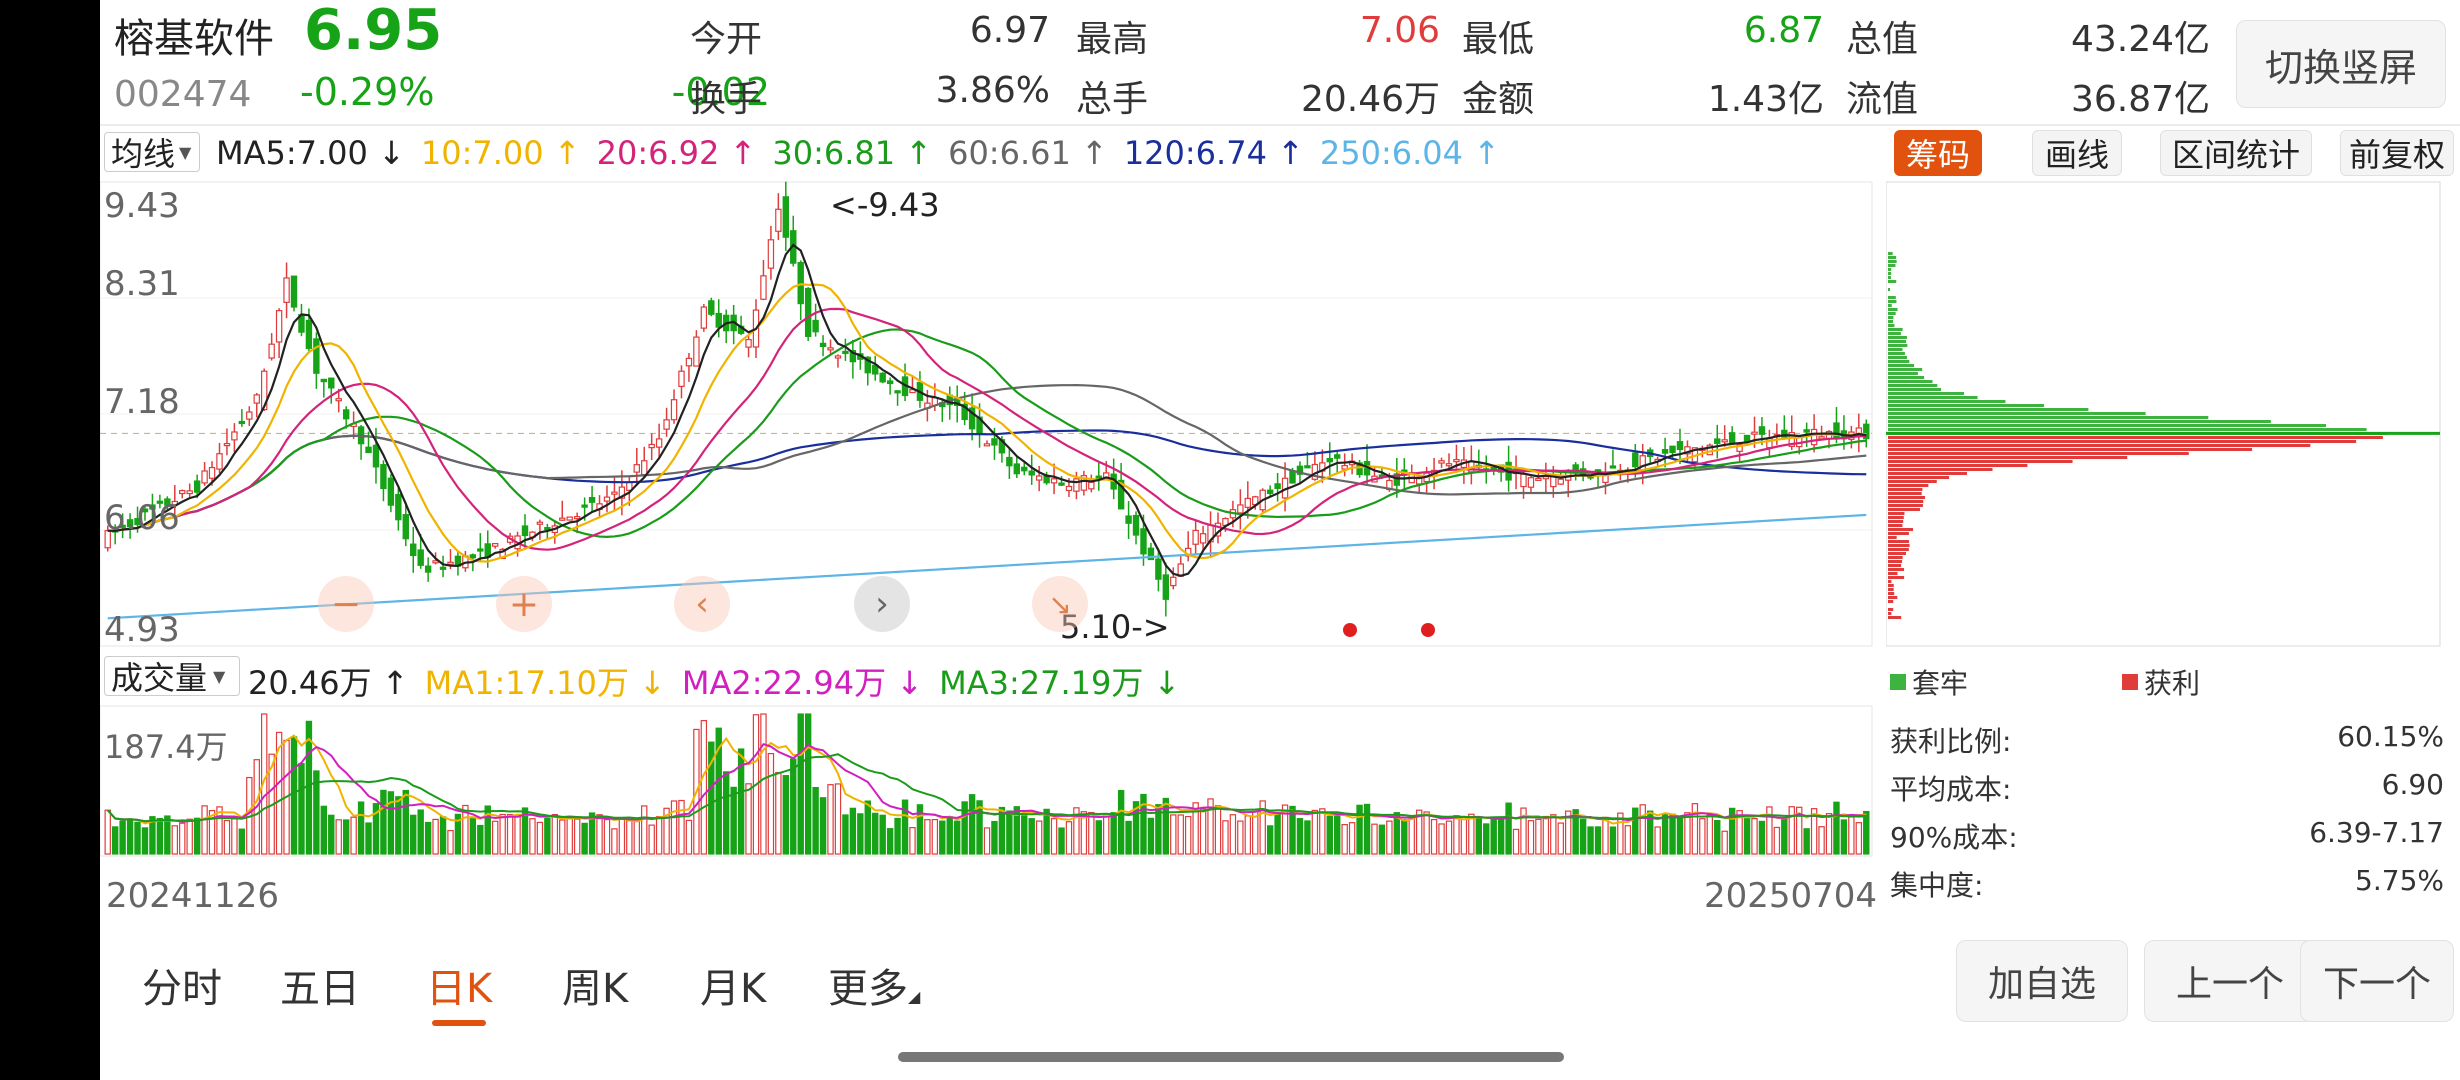 Image resolution: width=2460 pixels, height=1080 pixels. I want to click on low-label: 最低, so click(1498, 39).